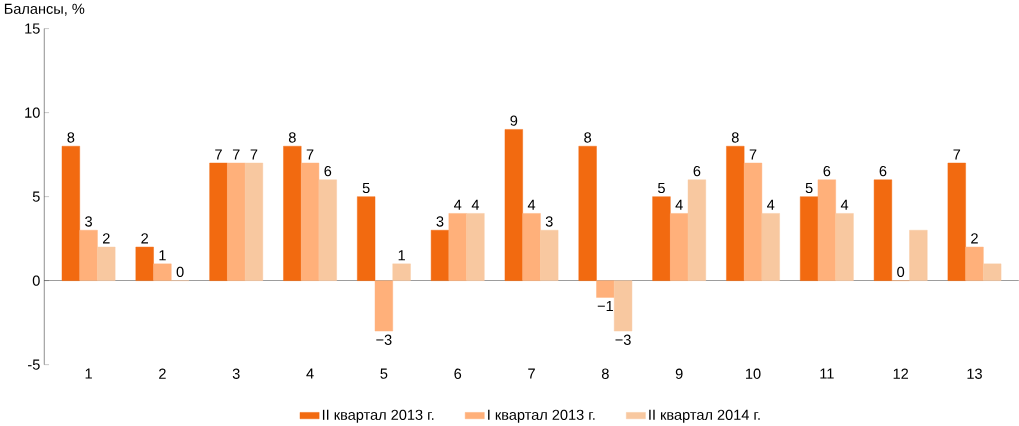  I want to click on y-tick-label: 10, so click(32, 112).